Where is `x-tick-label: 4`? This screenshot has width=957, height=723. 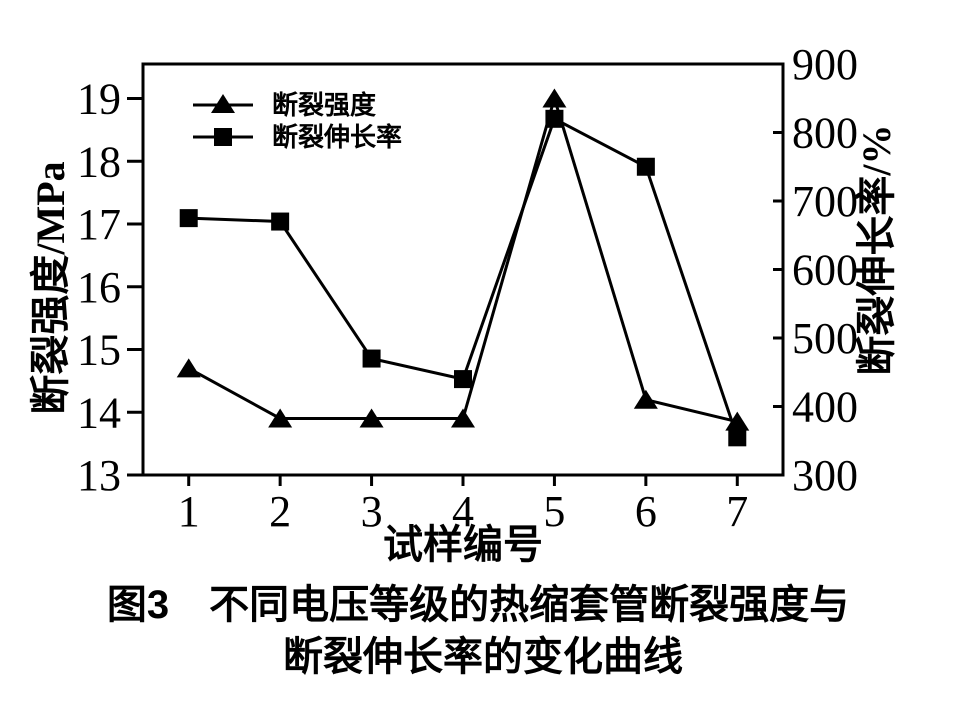
x-tick-label: 4 is located at coordinates (463, 511).